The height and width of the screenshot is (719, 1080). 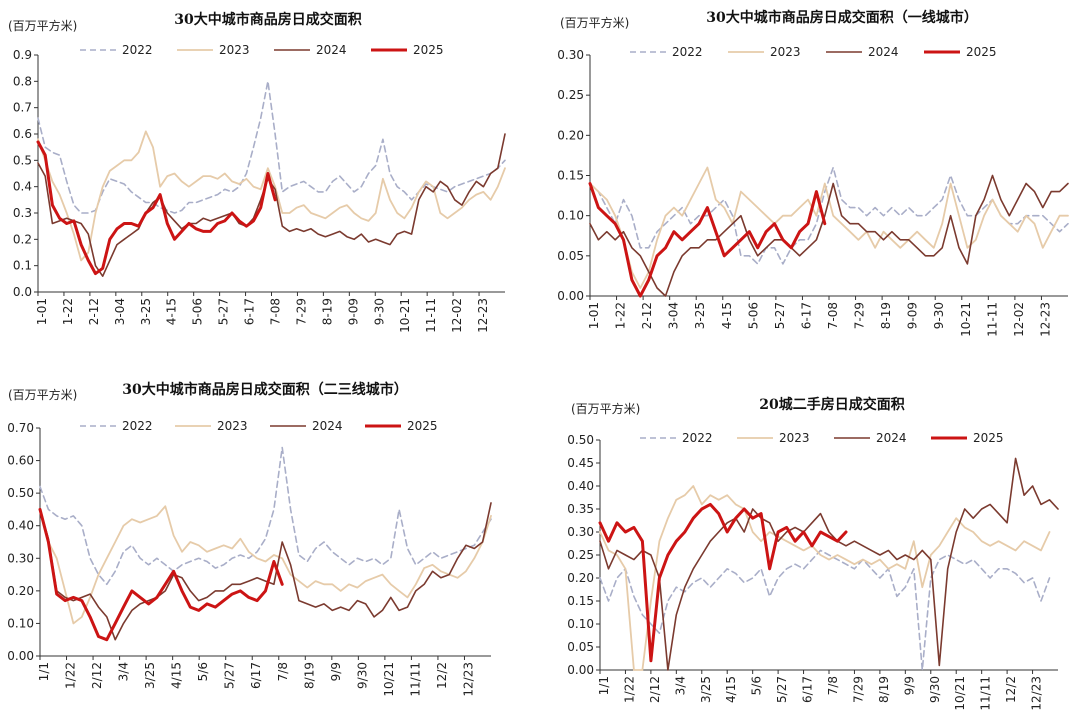 I want to click on y-tick-label: 0.7, so click(x=22, y=108).